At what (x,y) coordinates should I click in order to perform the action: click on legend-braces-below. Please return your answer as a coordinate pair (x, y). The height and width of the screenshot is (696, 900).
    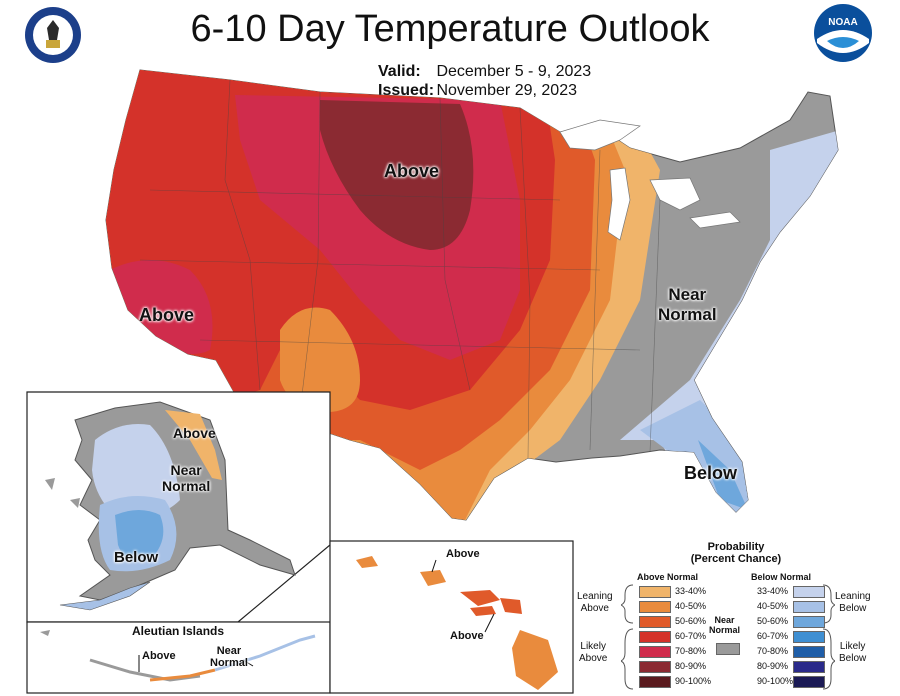
    Looking at the image, I should click on (828, 637).